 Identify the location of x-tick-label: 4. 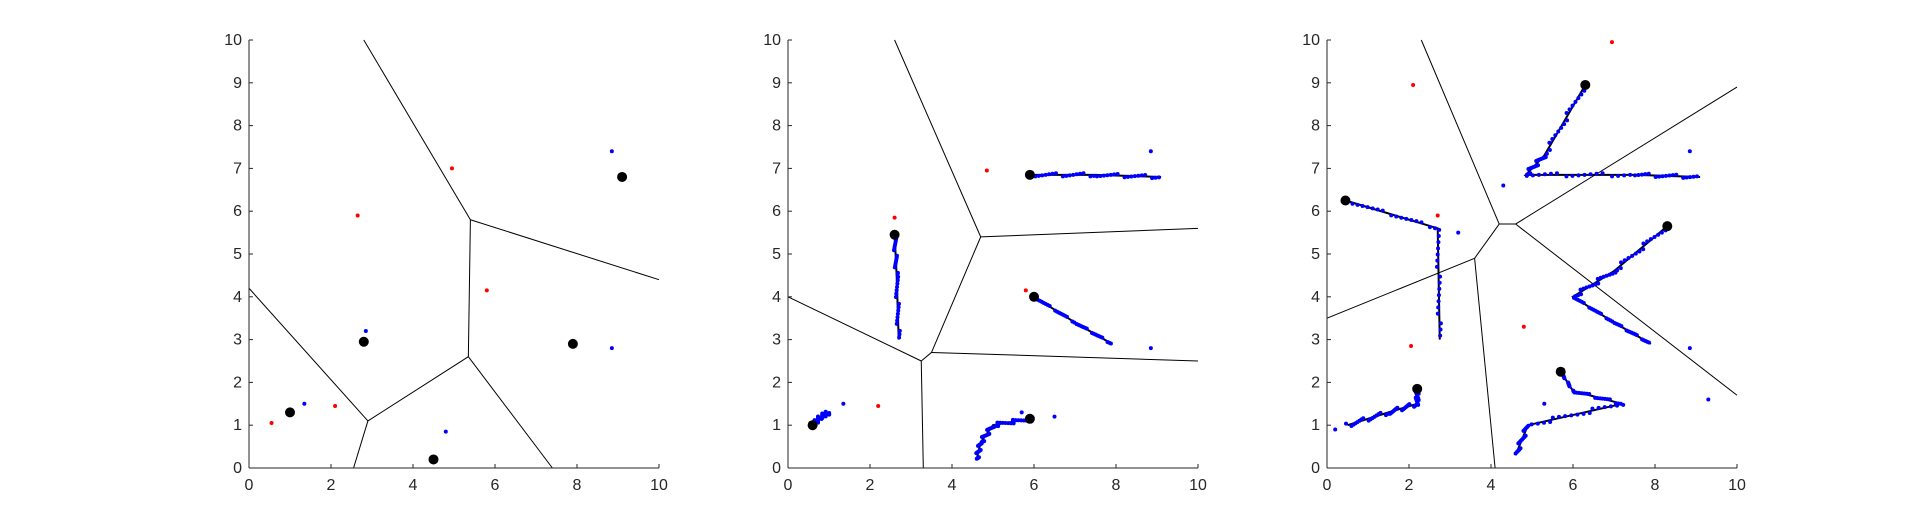
(1491, 485).